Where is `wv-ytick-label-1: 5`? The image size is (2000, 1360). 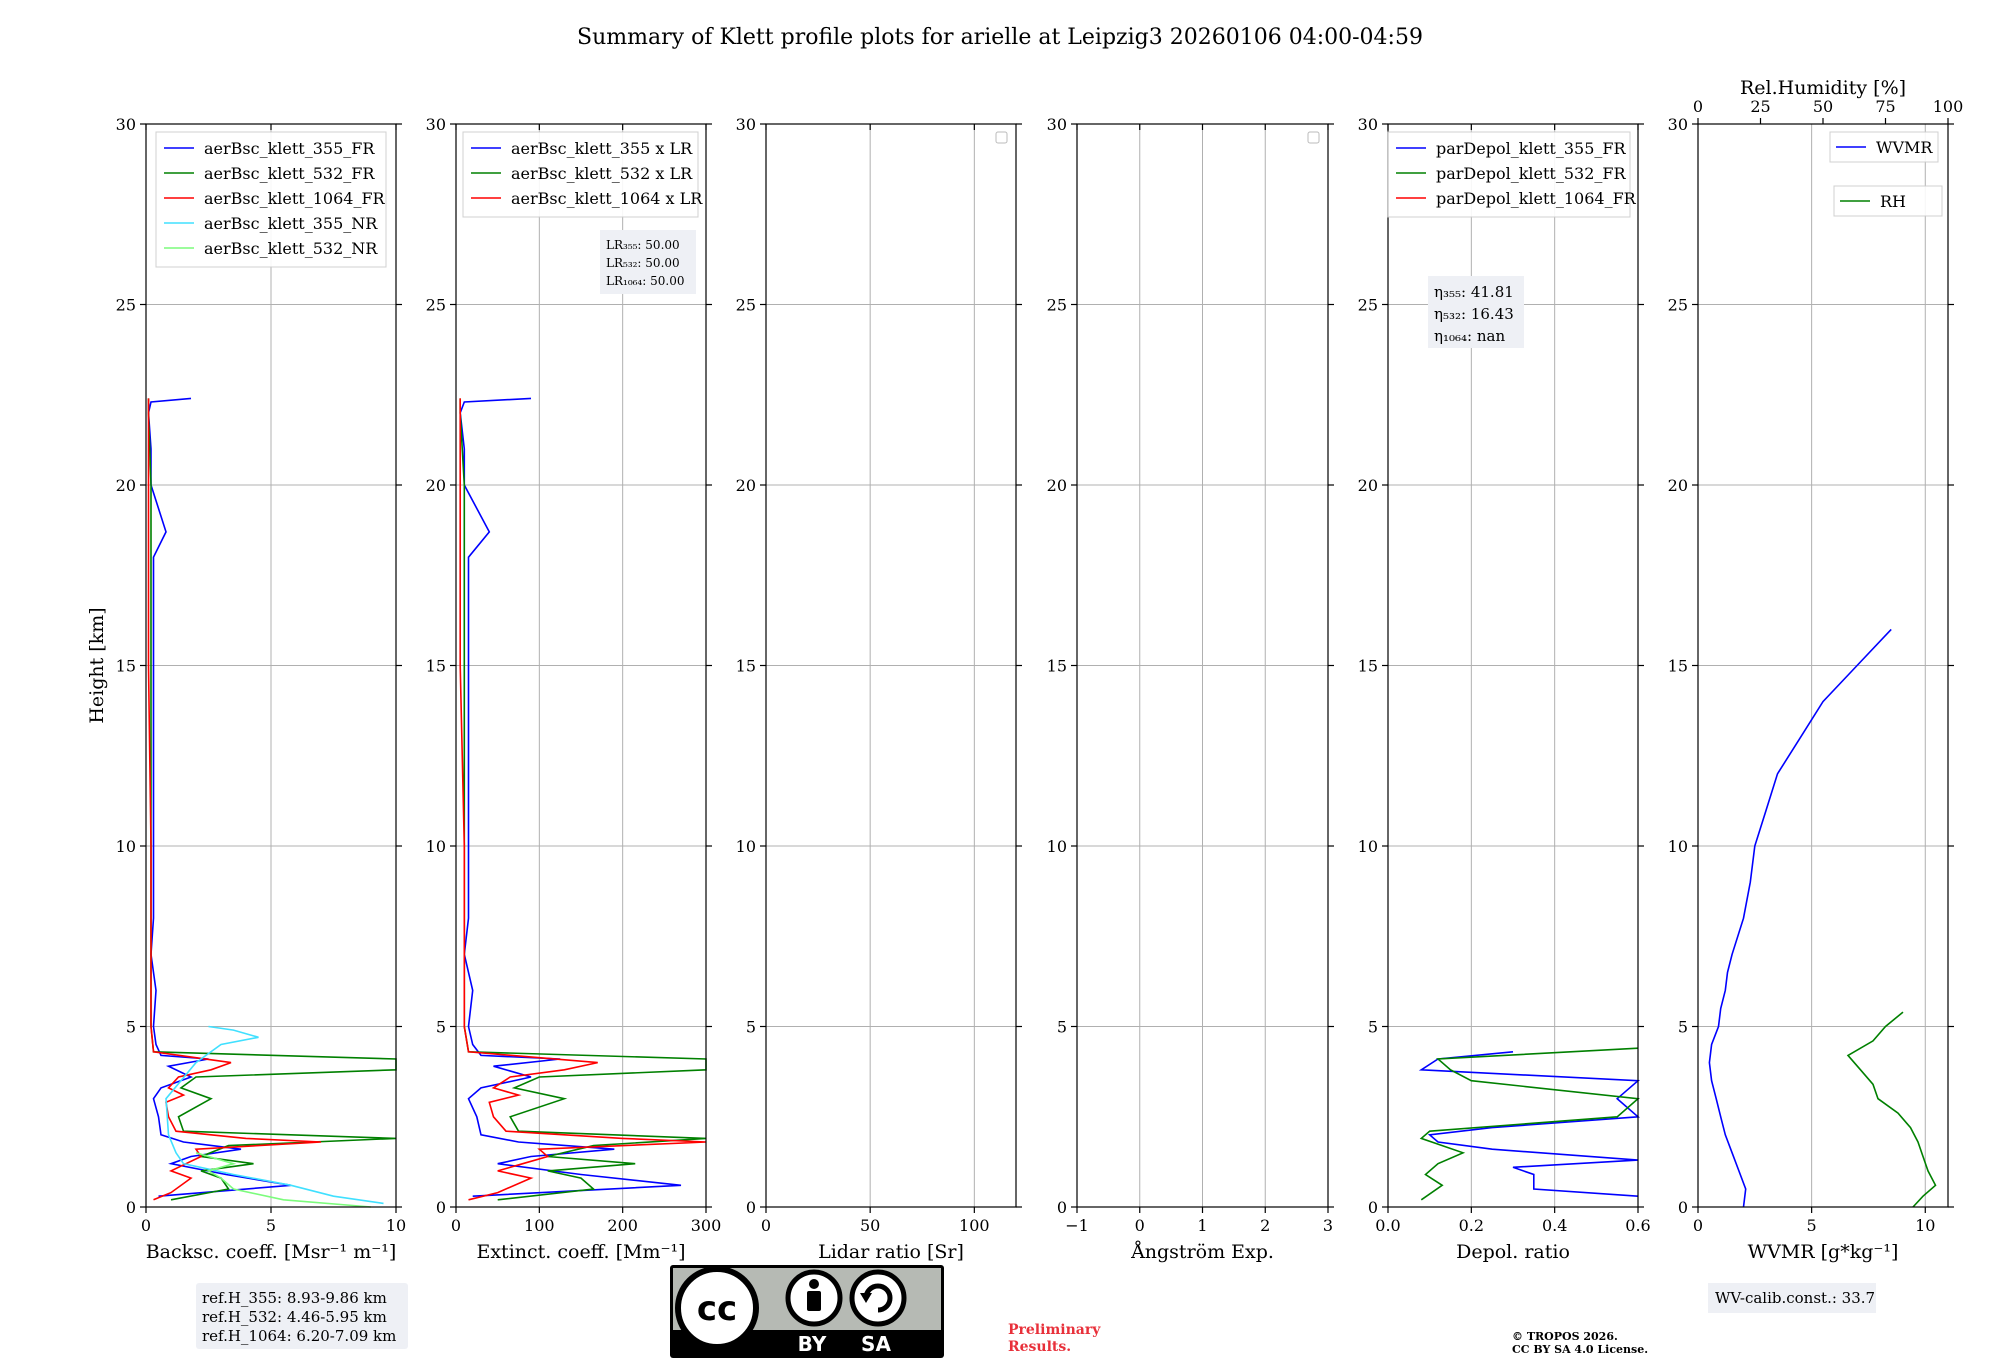 wv-ytick-label-1: 5 is located at coordinates (1683, 1027).